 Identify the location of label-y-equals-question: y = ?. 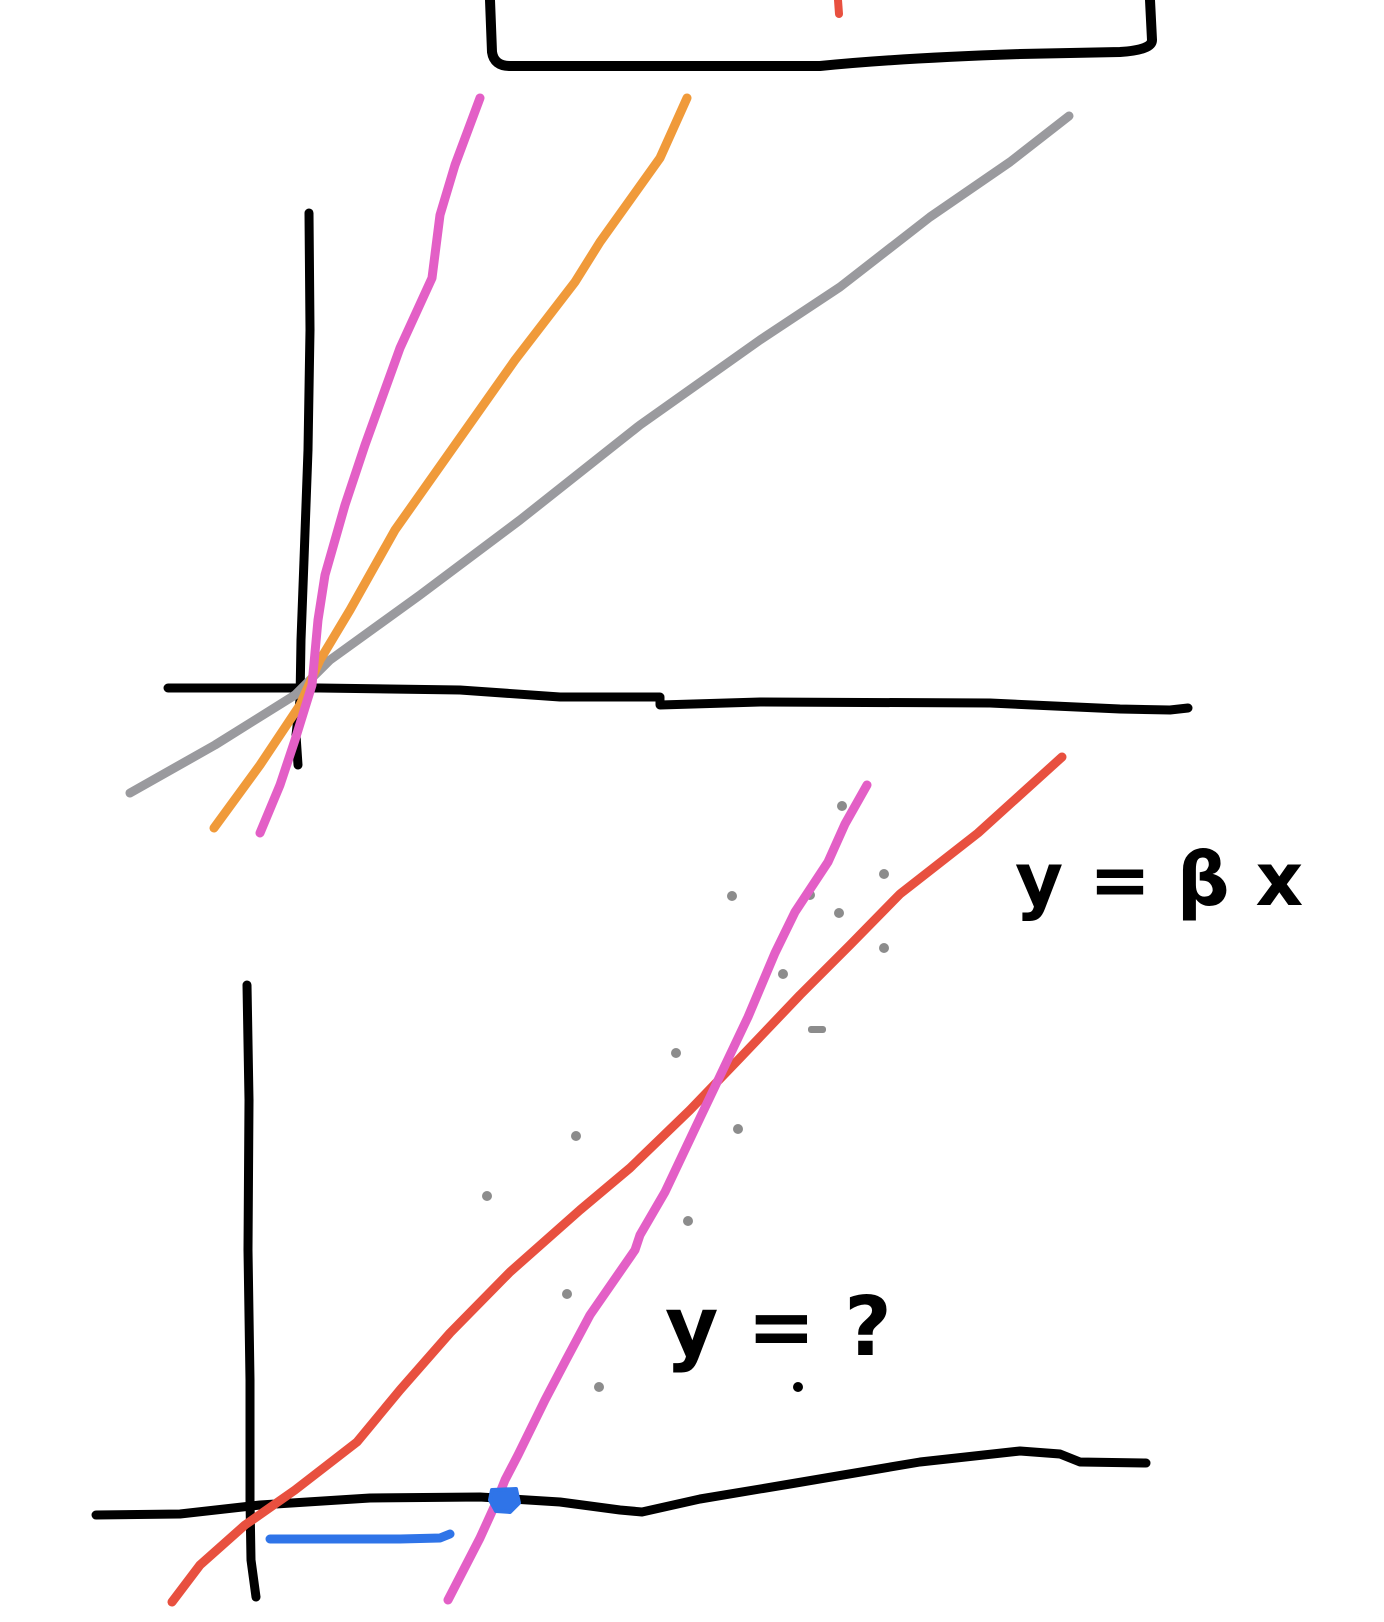
(778, 1327).